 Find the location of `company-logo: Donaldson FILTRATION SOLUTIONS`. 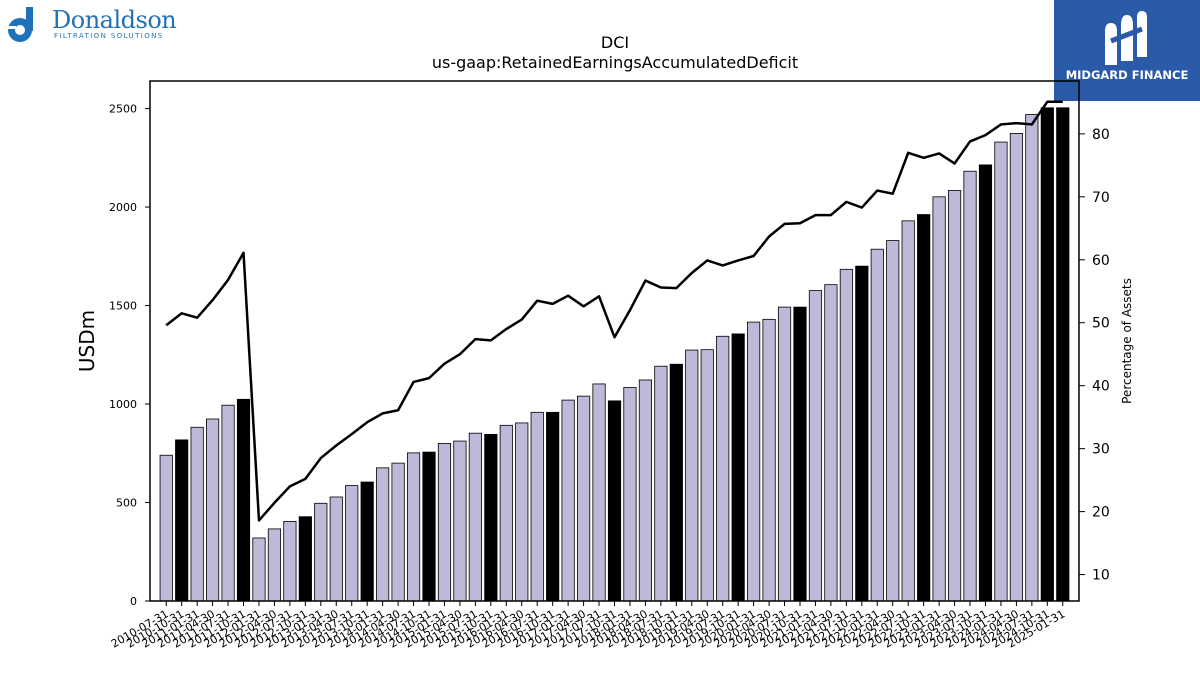

company-logo: Donaldson FILTRATION SOLUTIONS is located at coordinates (104, 26).